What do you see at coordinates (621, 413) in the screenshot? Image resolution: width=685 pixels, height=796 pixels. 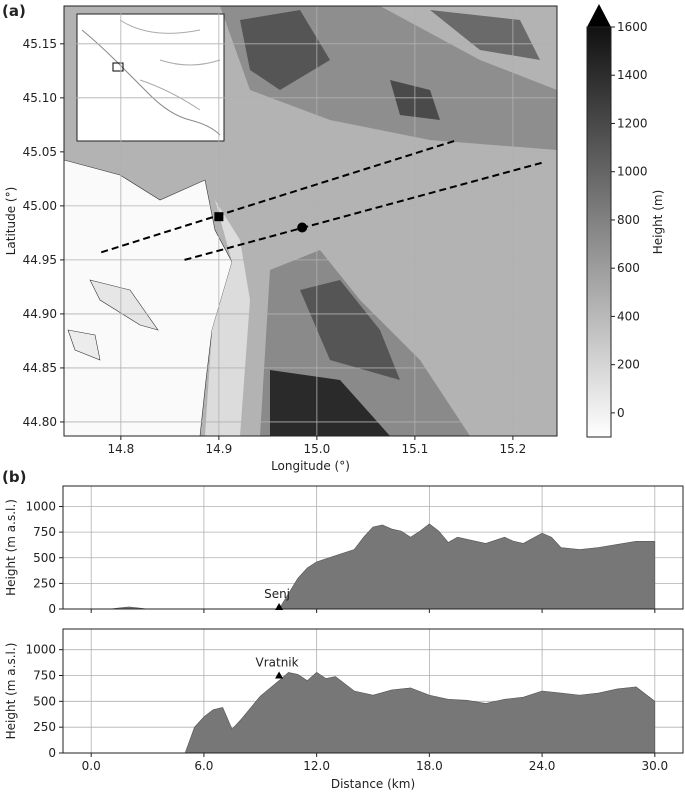 I see `colorbar-tick-label: 0` at bounding box center [621, 413].